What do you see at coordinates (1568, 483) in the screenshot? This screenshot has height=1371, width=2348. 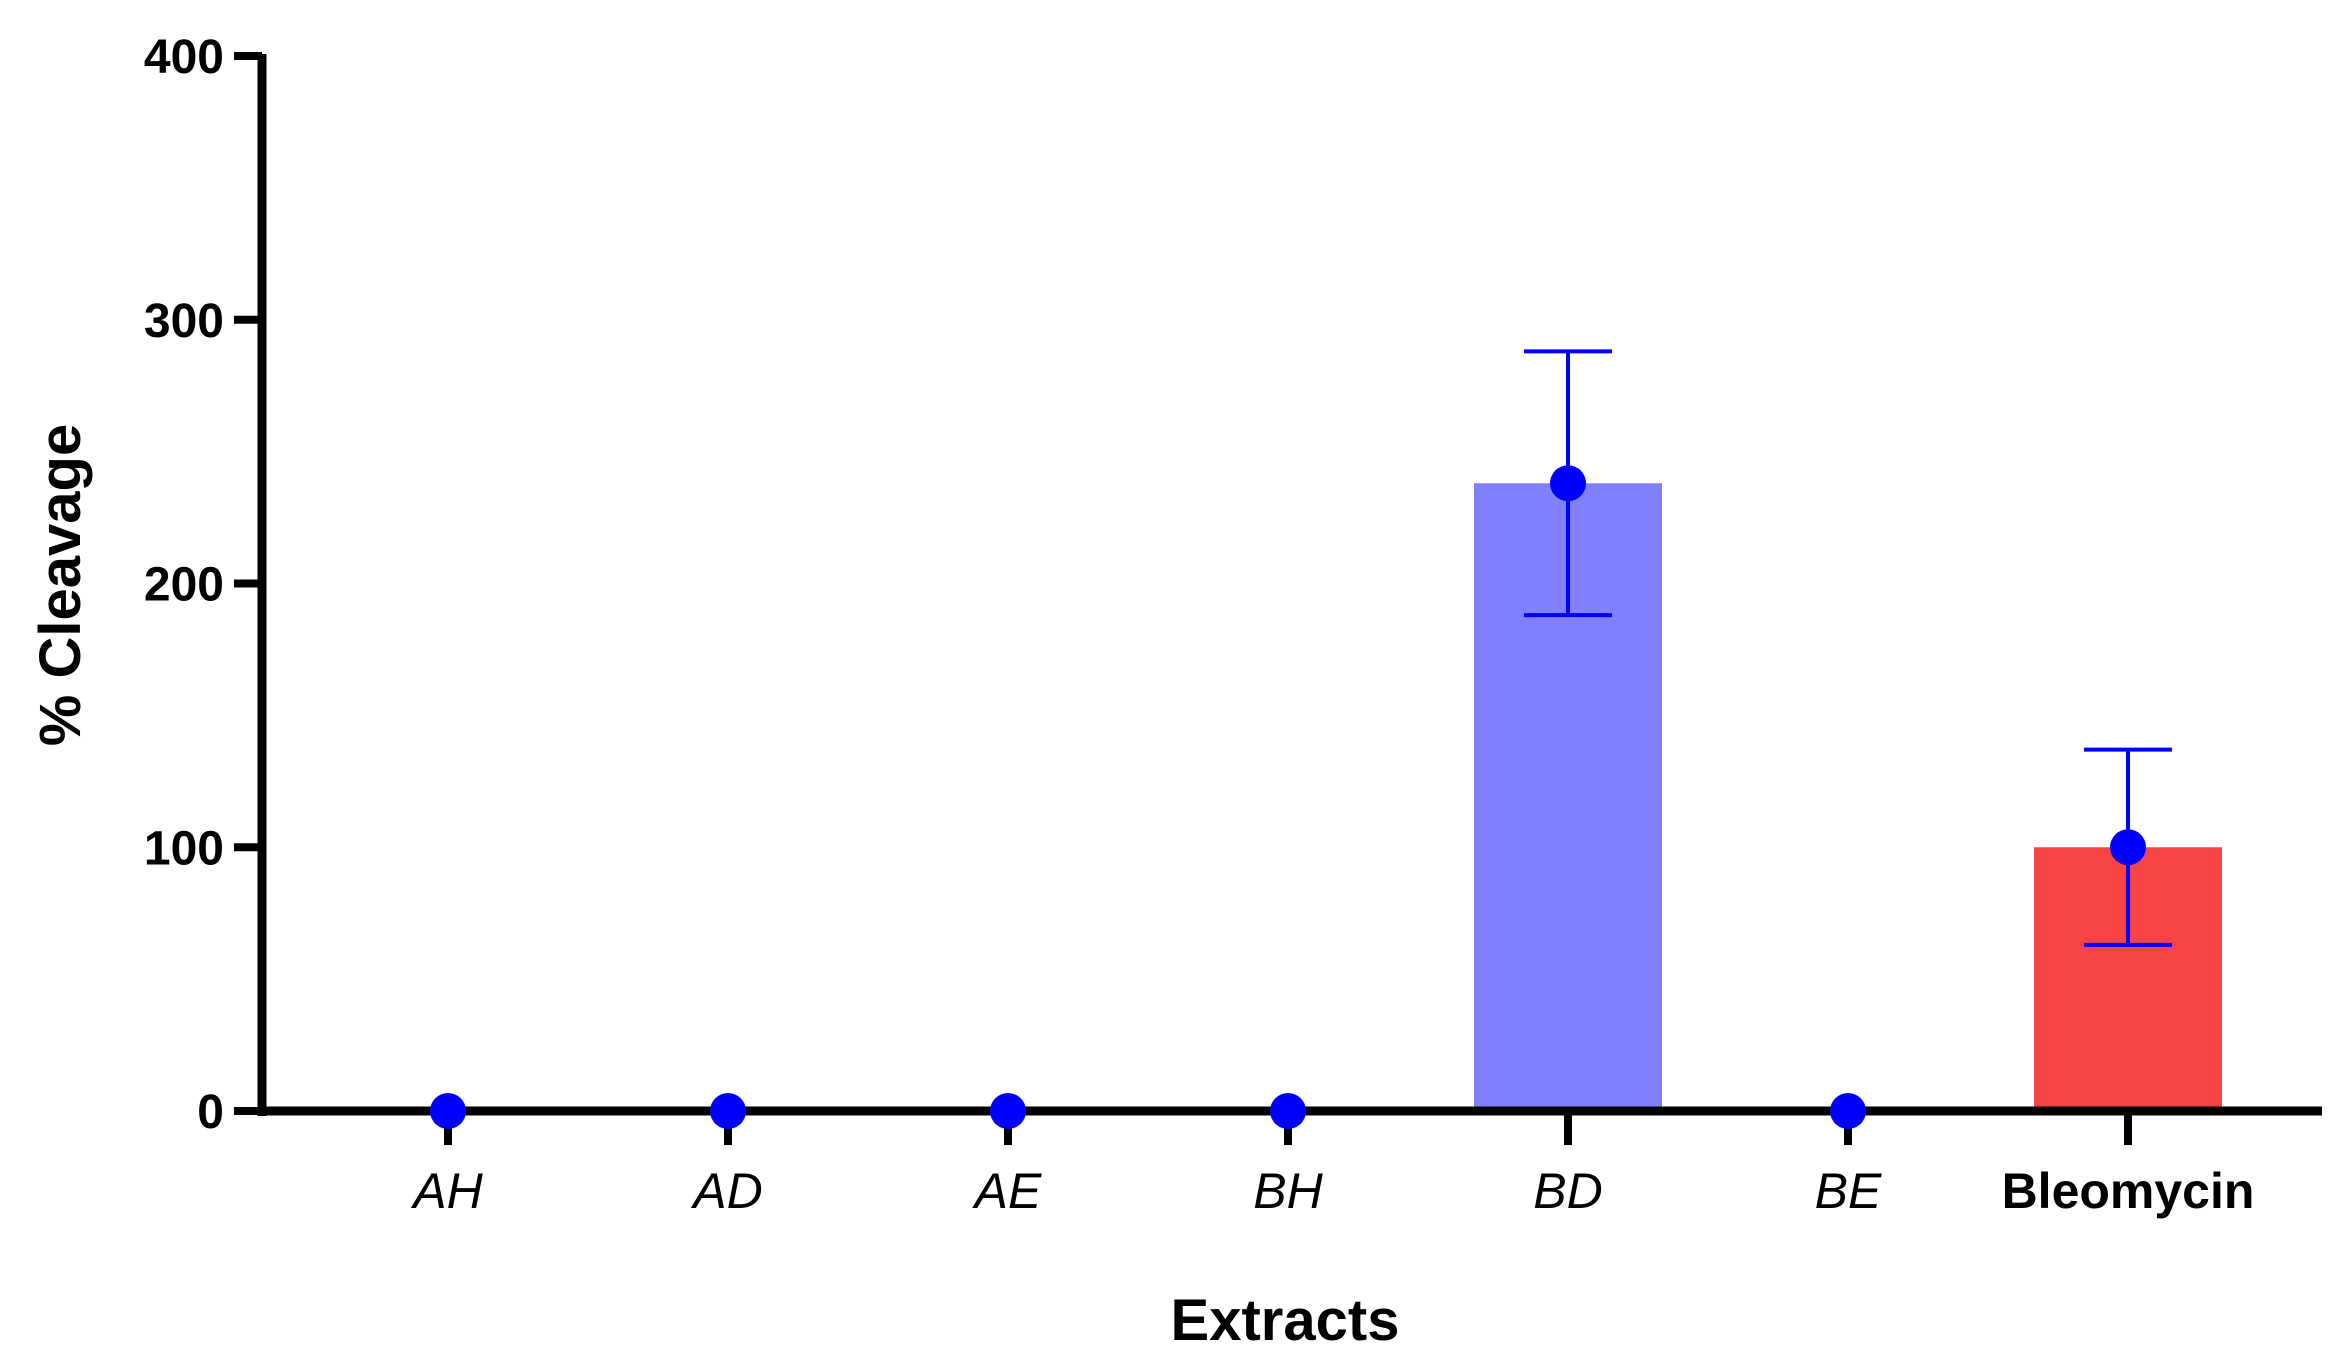 I see `data-point-bd` at bounding box center [1568, 483].